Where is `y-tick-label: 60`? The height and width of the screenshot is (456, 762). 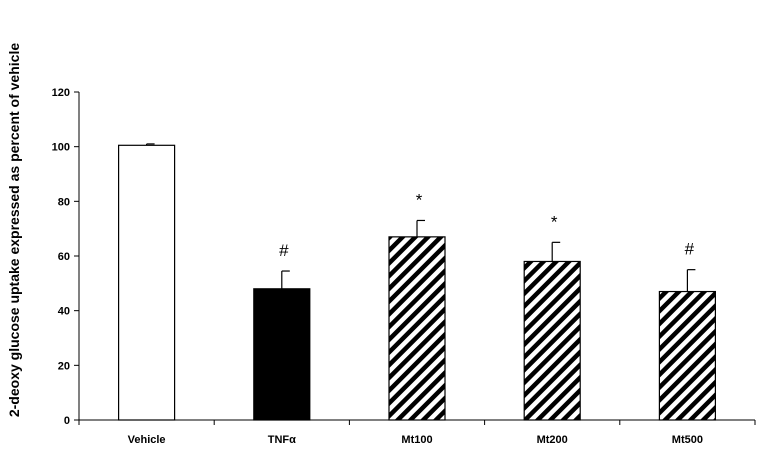
y-tick-label: 60 is located at coordinates (64, 257).